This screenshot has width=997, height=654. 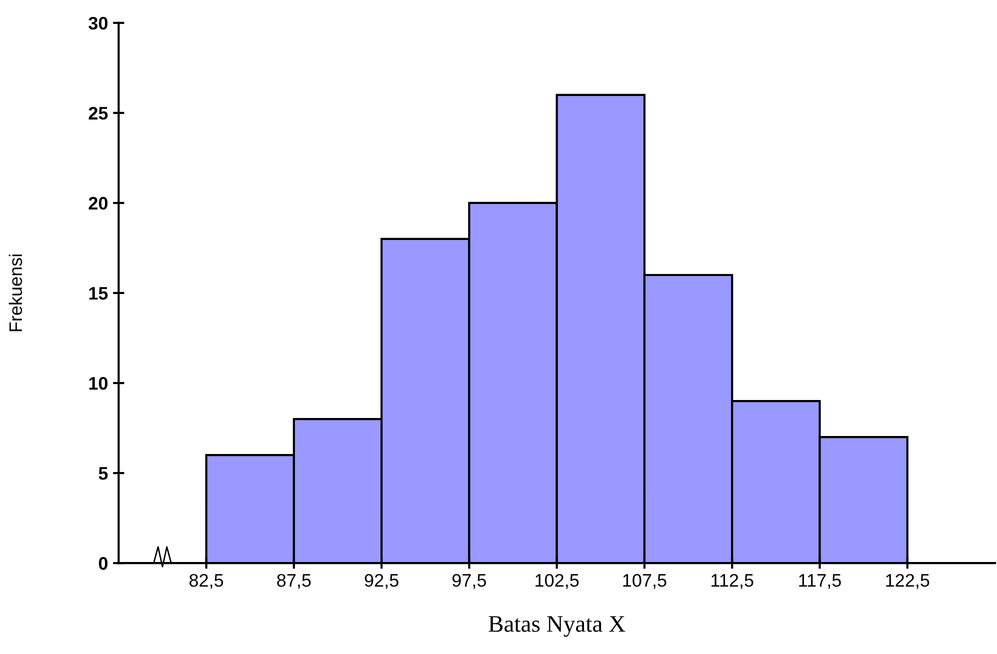 What do you see at coordinates (98, 23) in the screenshot?
I see `y-tick-label: 30` at bounding box center [98, 23].